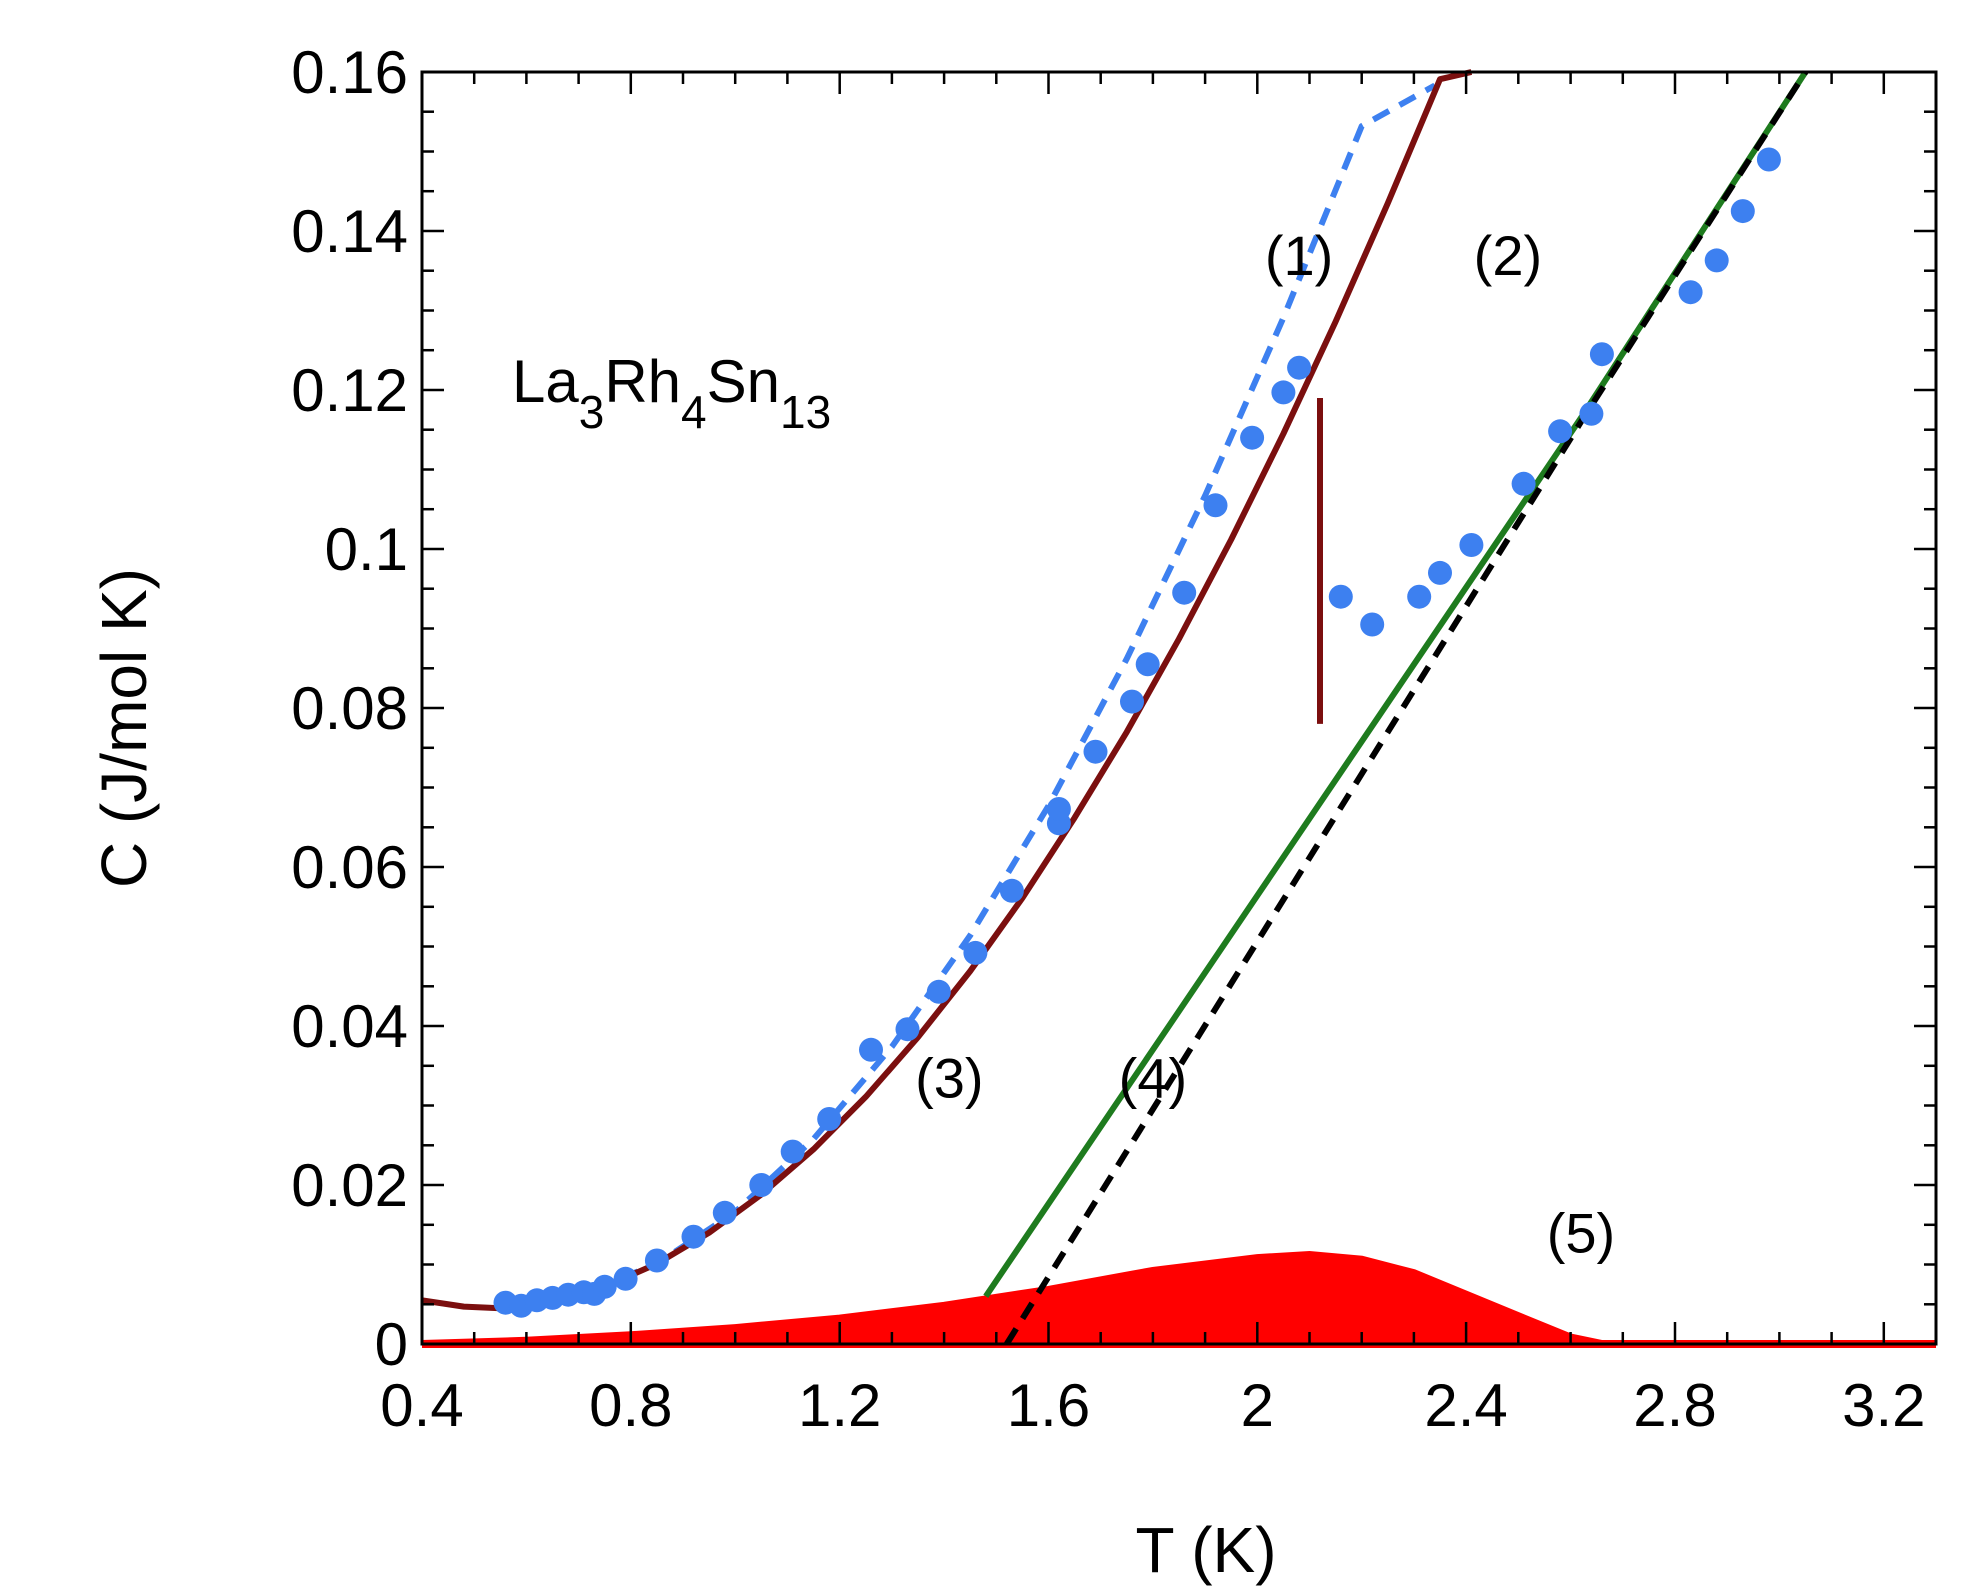 Image resolution: width=1986 pixels, height=1594 pixels. What do you see at coordinates (642, 381) in the screenshot?
I see `formula-el-2: Rh` at bounding box center [642, 381].